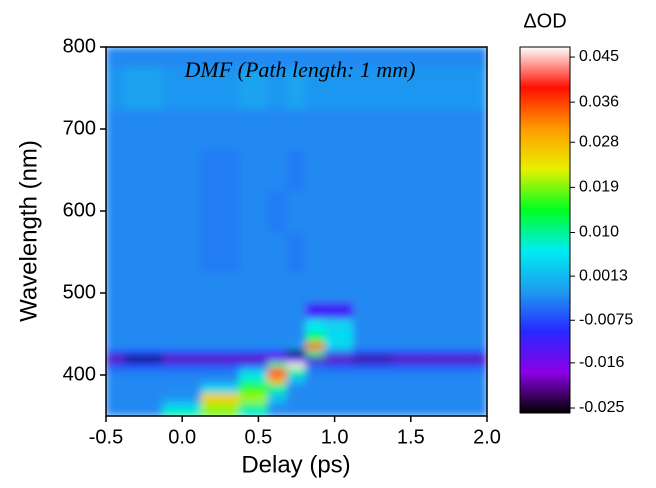 This screenshot has width=656, height=488. What do you see at coordinates (544, 21) in the screenshot?
I see `colorbar-title: ΔOD` at bounding box center [544, 21].